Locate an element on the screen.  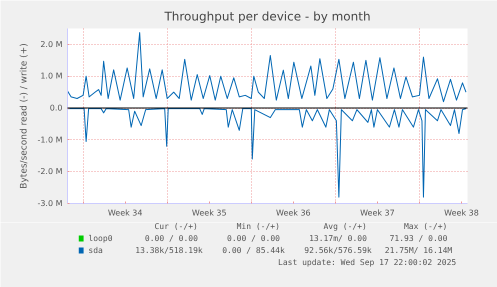
text: 13.17m/ 0.00 is located at coordinates (338, 238).